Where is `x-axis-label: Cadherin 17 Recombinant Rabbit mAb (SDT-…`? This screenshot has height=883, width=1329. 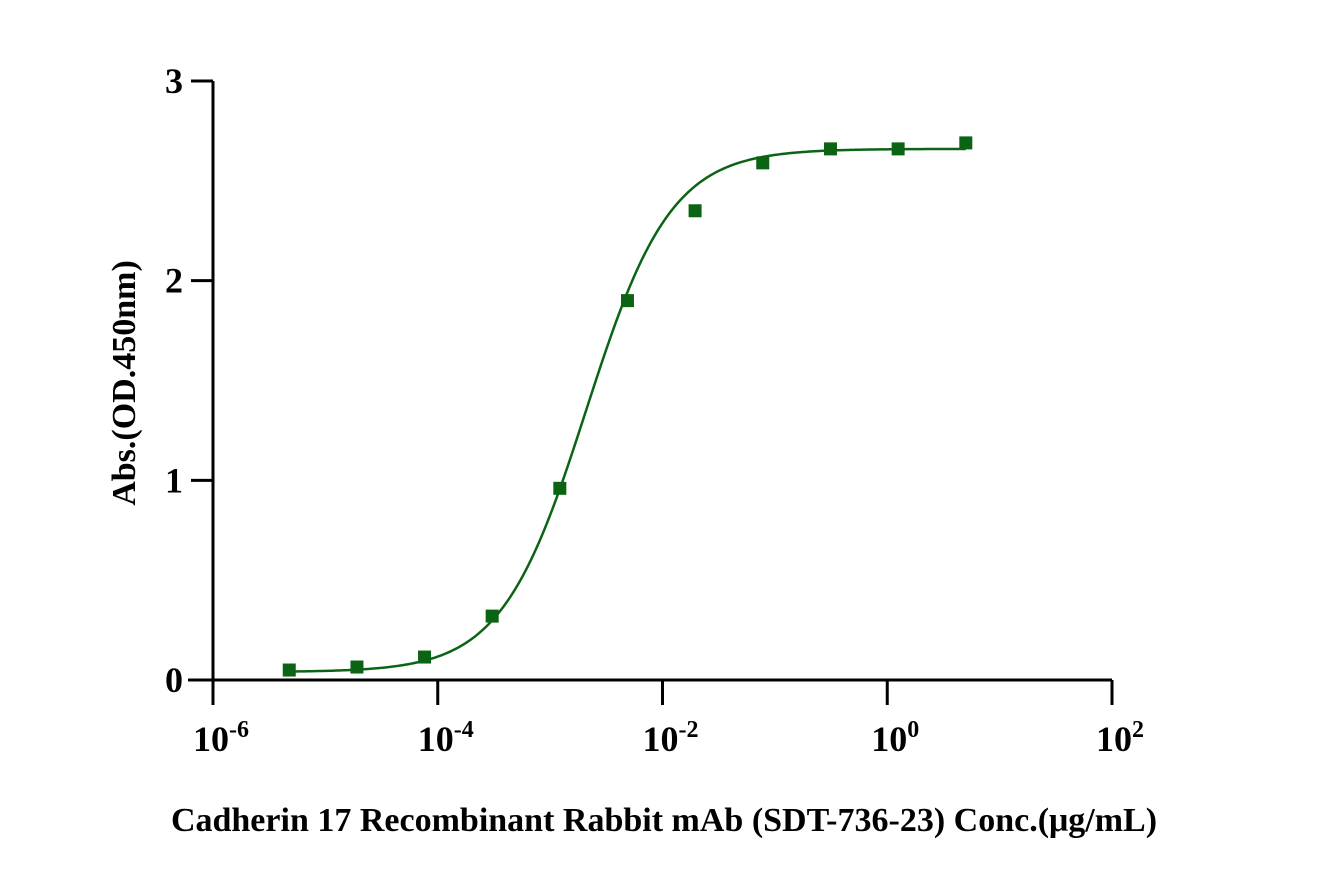
x-axis-label: Cadherin 17 Recombinant Rabbit mAb (SDT-… is located at coordinates (664, 820).